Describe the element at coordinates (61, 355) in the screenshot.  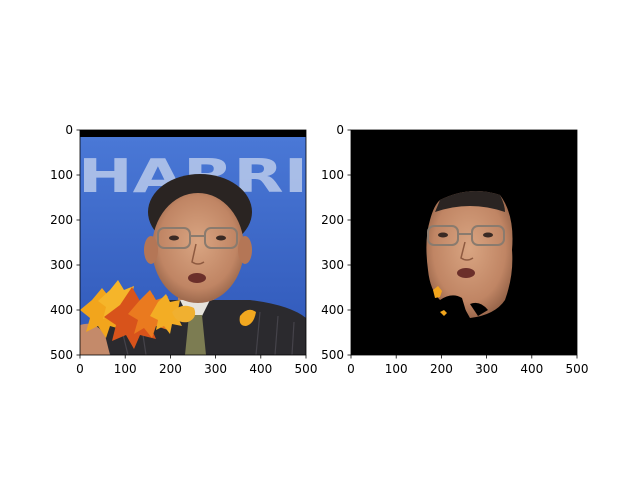
I see `left-y-tick-label: 500` at that location.